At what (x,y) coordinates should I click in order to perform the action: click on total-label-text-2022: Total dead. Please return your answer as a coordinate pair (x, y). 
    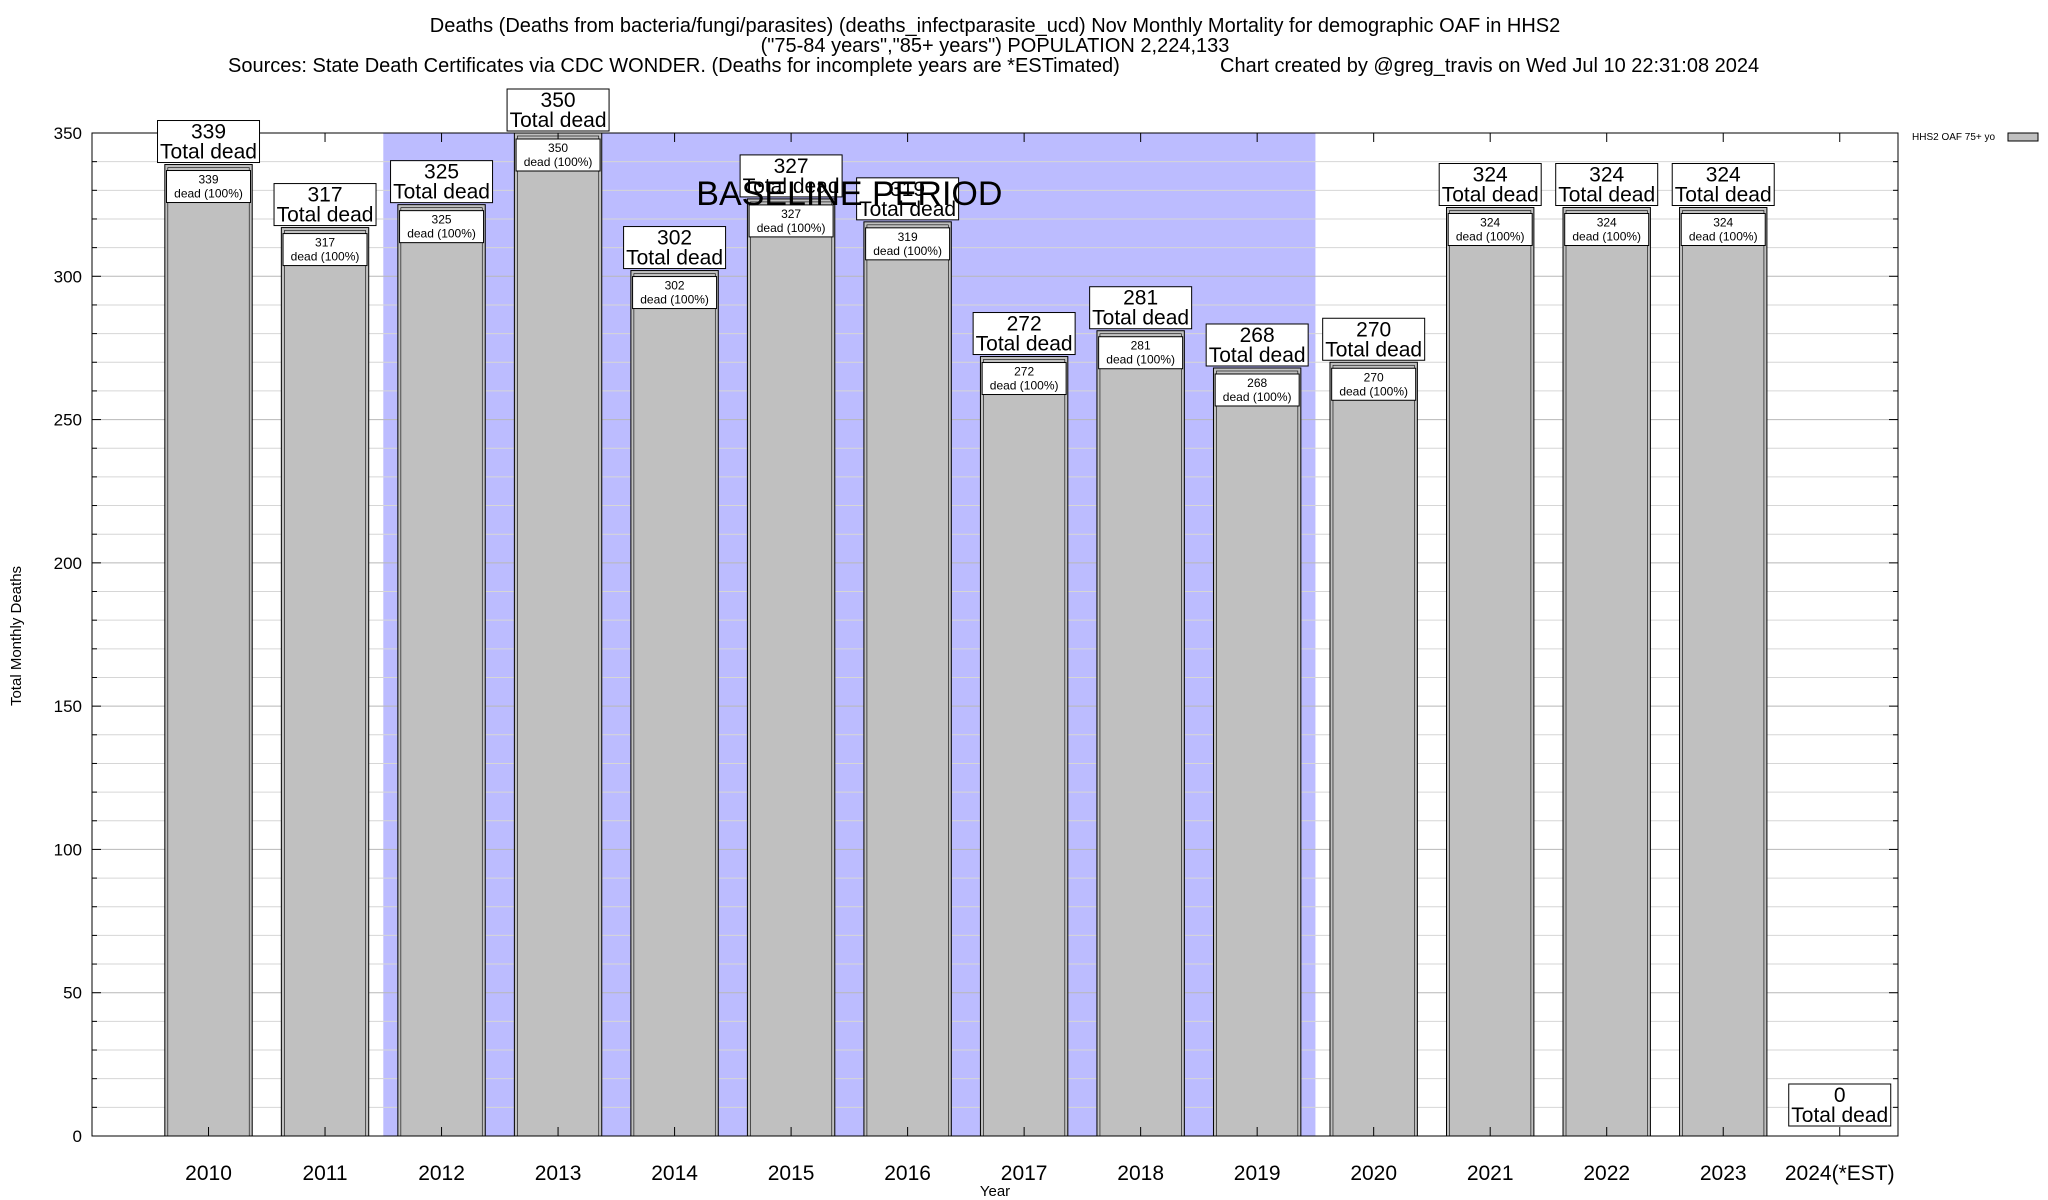
    Looking at the image, I should click on (1606, 195).